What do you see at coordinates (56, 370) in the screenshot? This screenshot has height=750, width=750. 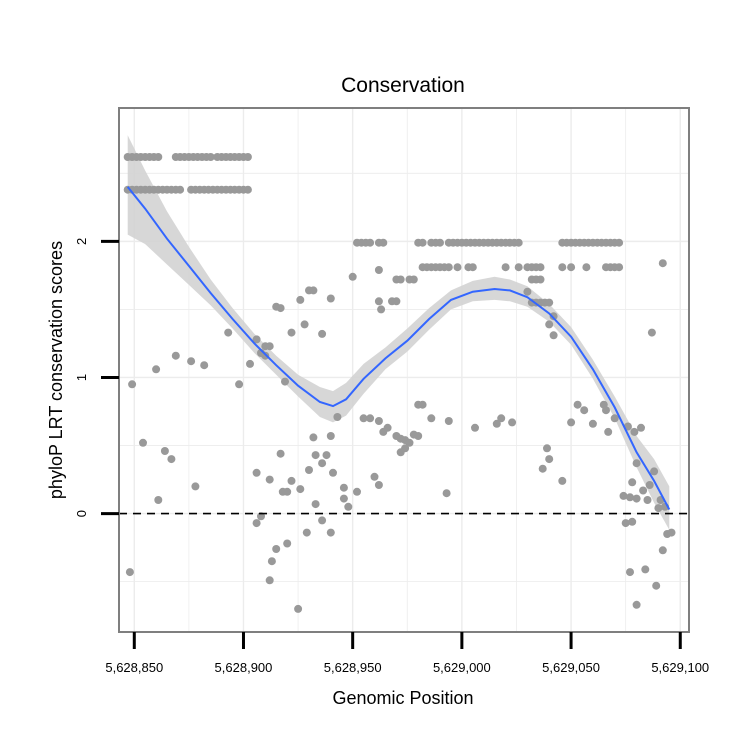 I see `y-axis-label: phyloP LRT conservation scores` at bounding box center [56, 370].